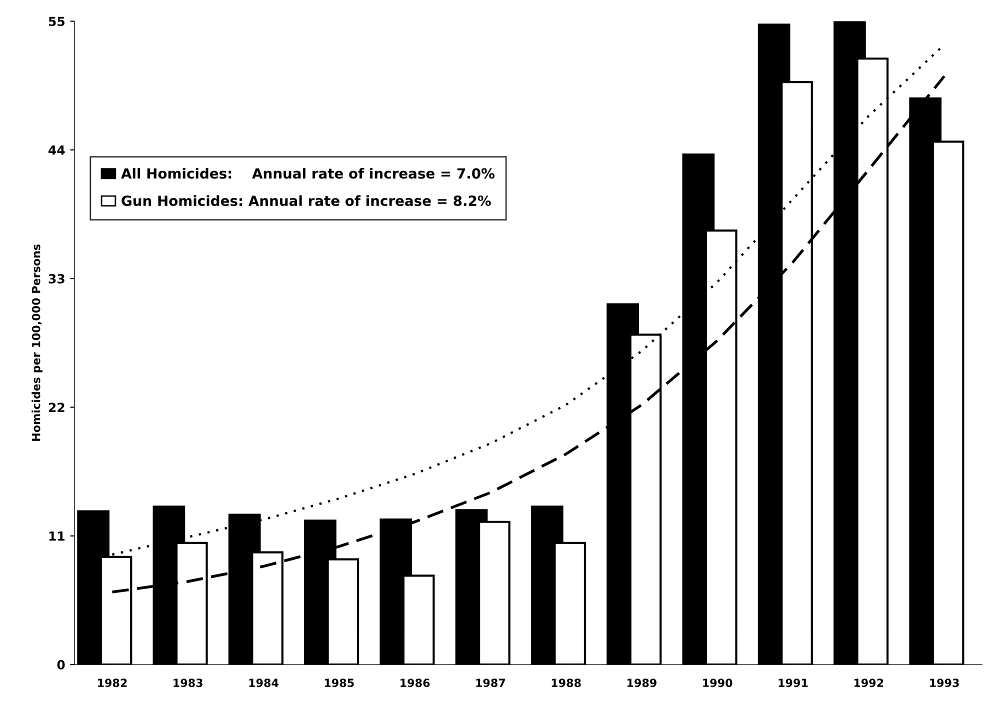 The image size is (992, 707). I want to click on y-tick-label: 11, so click(57, 536).